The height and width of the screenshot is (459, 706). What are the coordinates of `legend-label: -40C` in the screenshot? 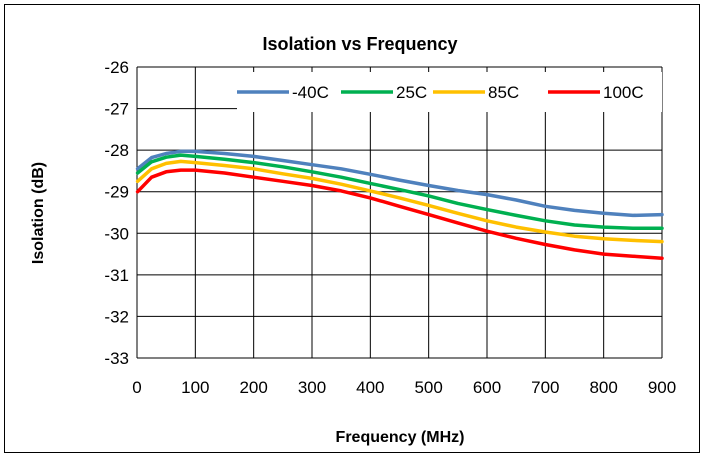 It's located at (310, 92).